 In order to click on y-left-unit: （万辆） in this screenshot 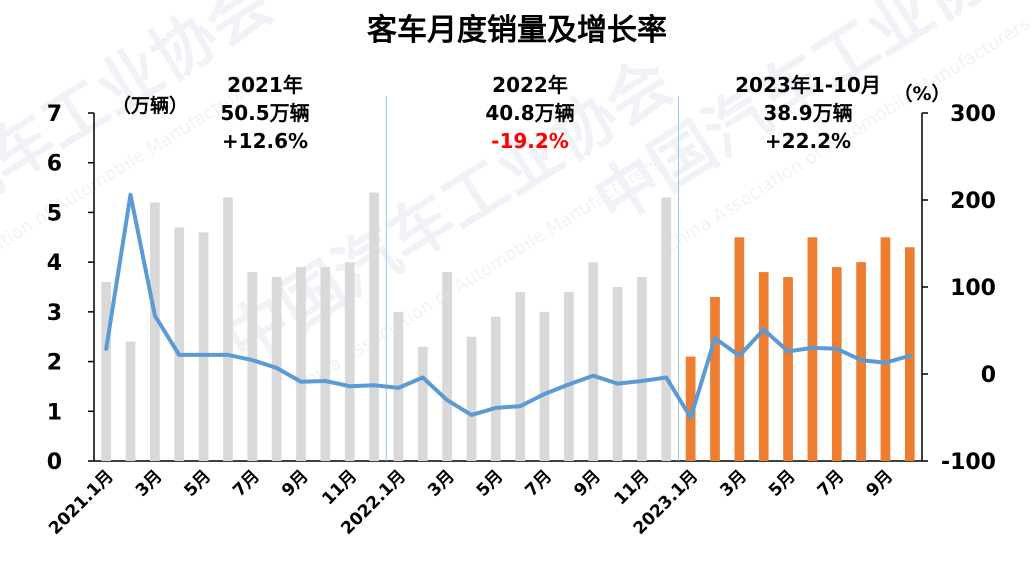, I will do `click(150, 105)`.